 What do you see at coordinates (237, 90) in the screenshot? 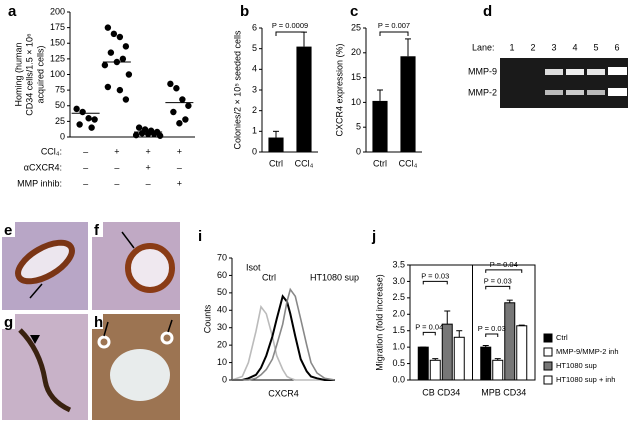
I see `y-axis-label: Colonies/2 × 10⁵ seeded cells` at bounding box center [237, 90].